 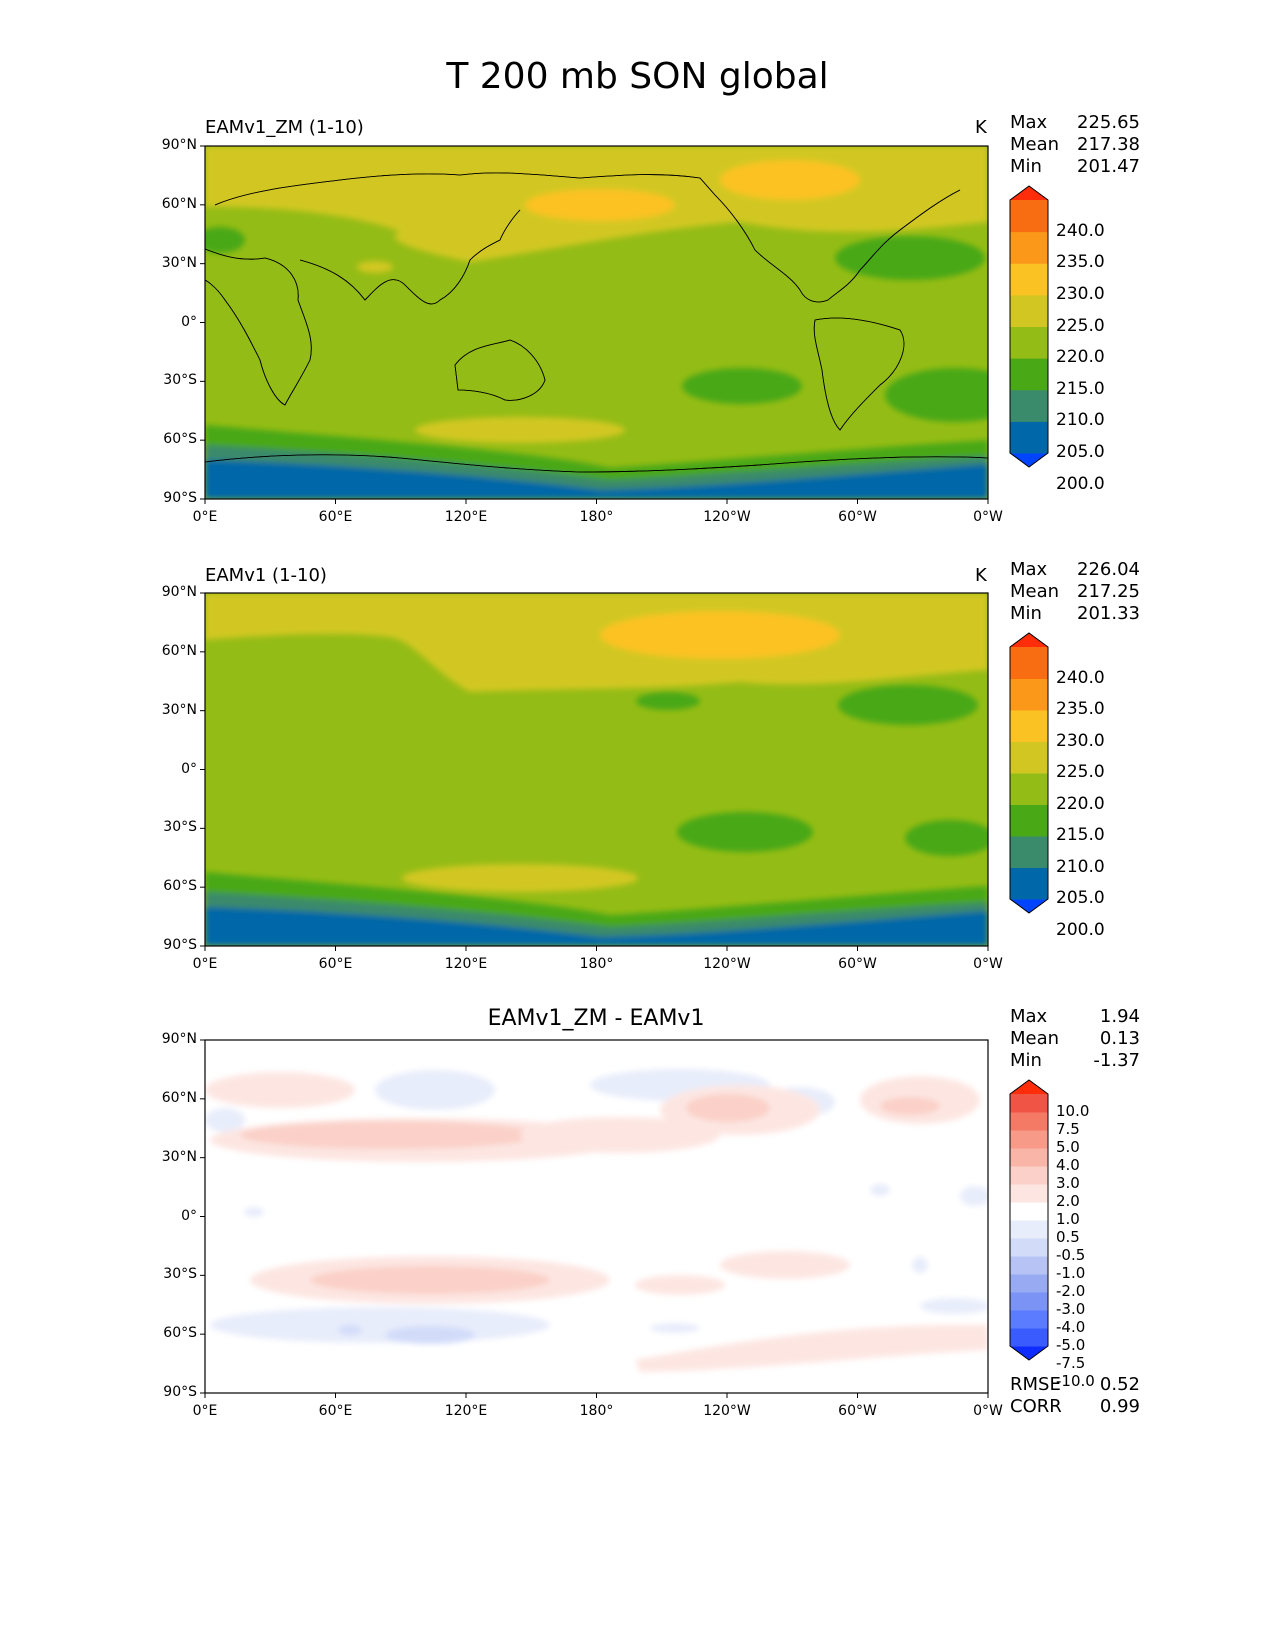 What do you see at coordinates (1080, 709) in the screenshot?
I see `colorbar-label: 235.0` at bounding box center [1080, 709].